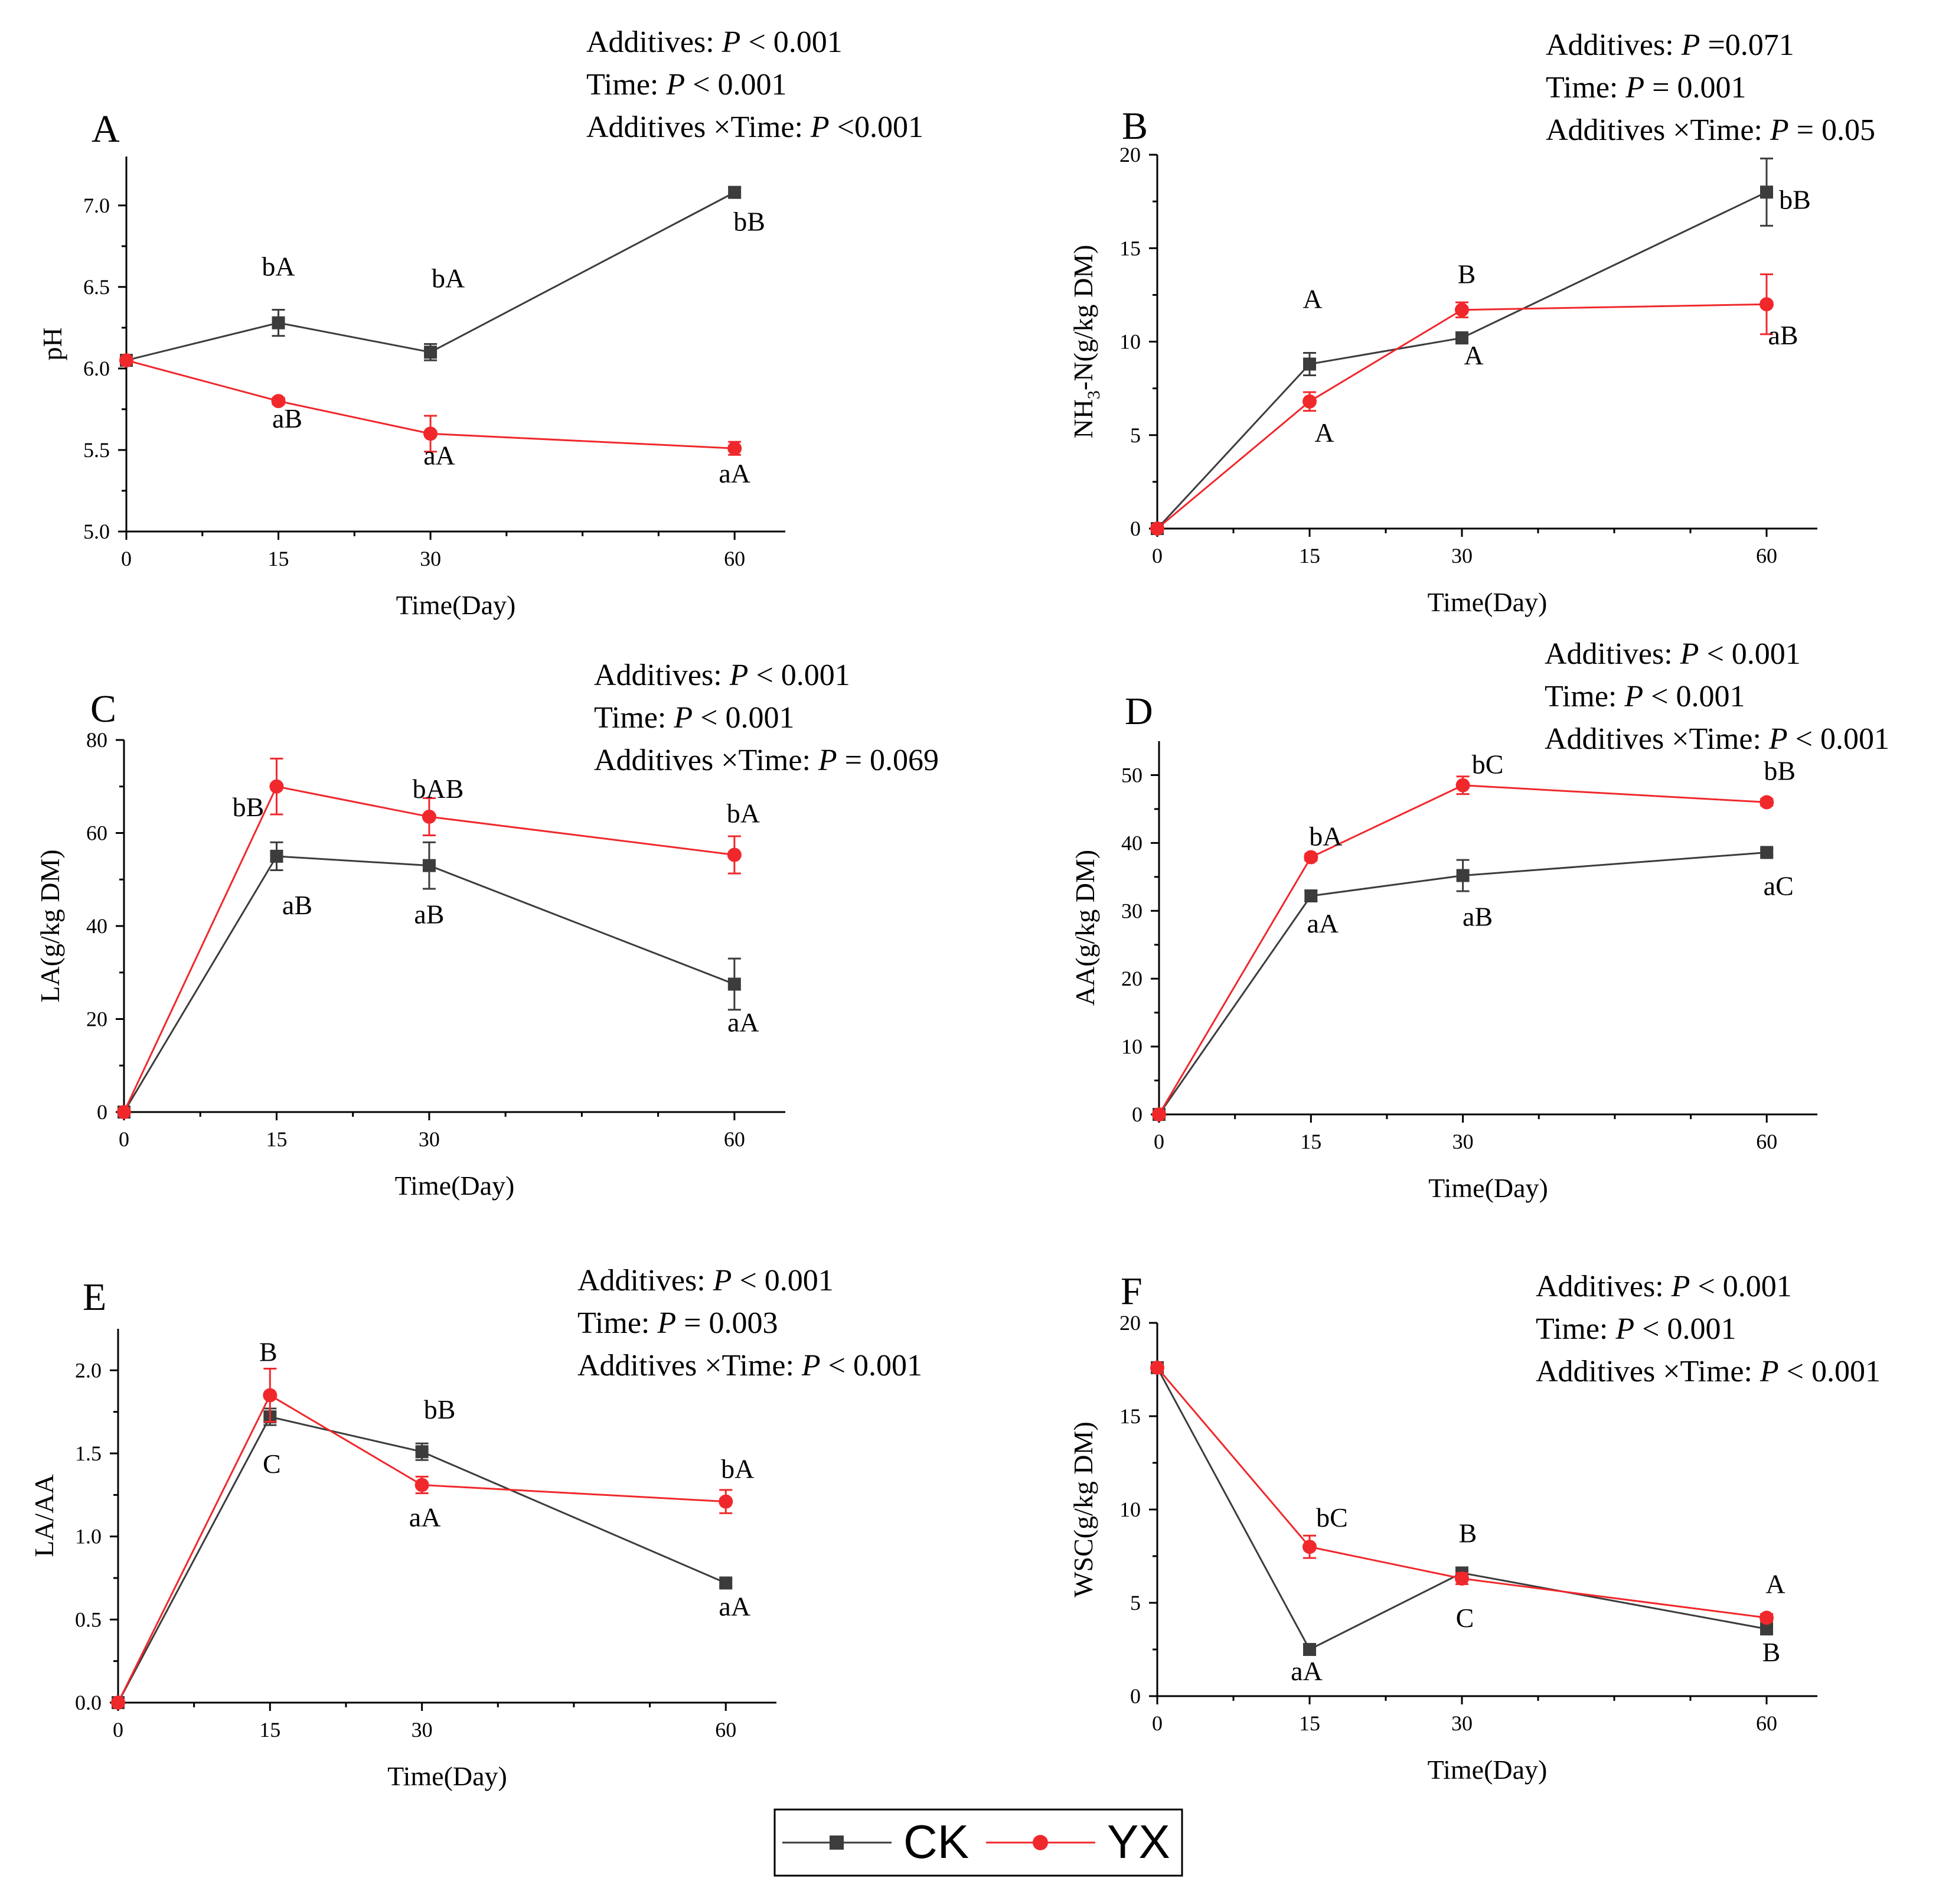  What do you see at coordinates (88, 1702) in the screenshot?
I see `y-tick-label: 0.0` at bounding box center [88, 1702].